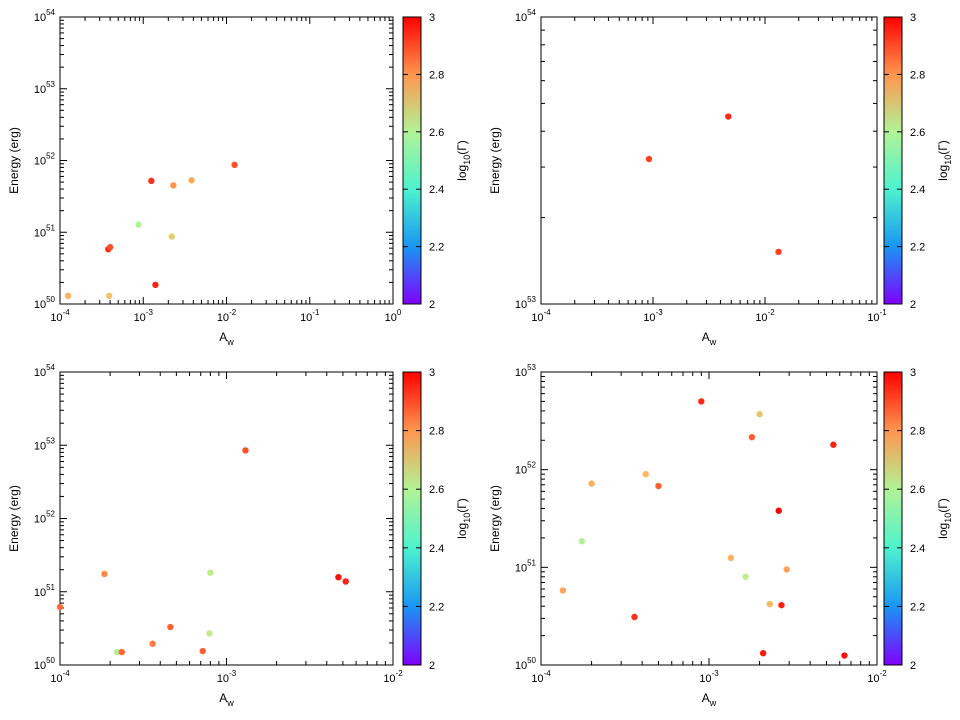 The height and width of the screenshot is (720, 960). What do you see at coordinates (45, 231) in the screenshot?
I see `y-tick-label: 1051` at bounding box center [45, 231].